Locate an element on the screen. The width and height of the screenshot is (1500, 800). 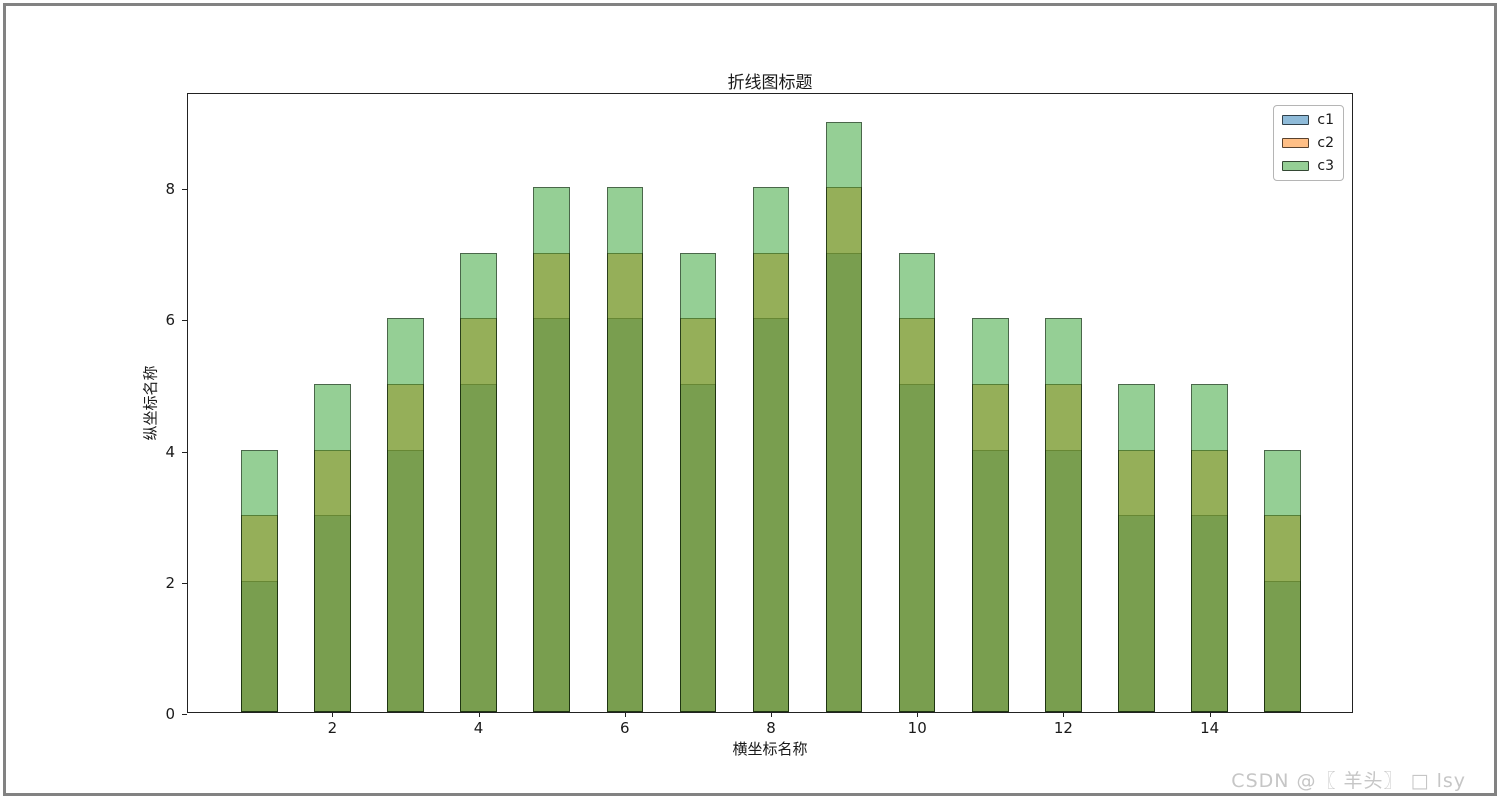
bar-c3-x3 is located at coordinates (405, 515).